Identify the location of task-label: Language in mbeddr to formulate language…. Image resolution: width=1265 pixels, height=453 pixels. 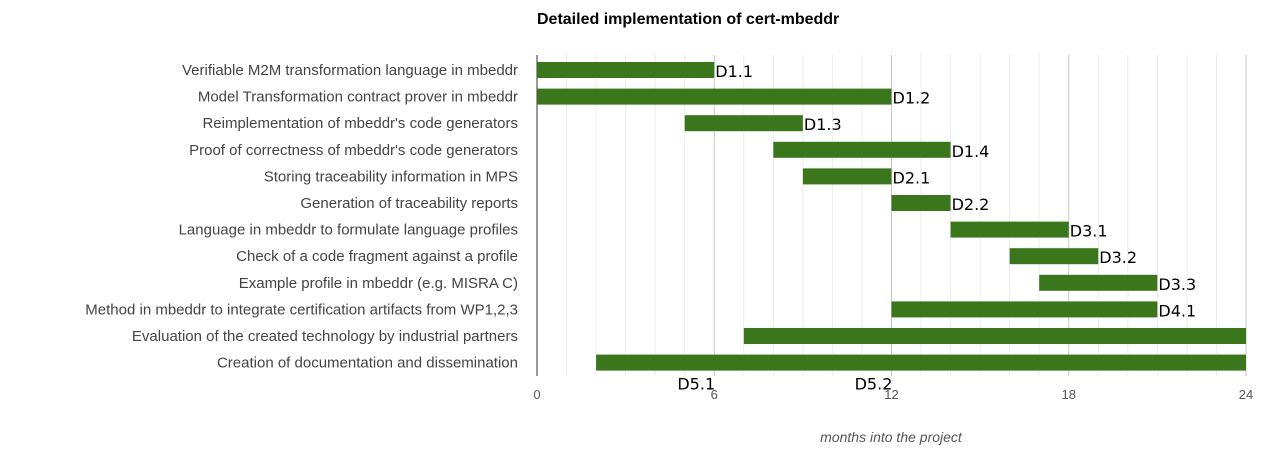
(348, 230).